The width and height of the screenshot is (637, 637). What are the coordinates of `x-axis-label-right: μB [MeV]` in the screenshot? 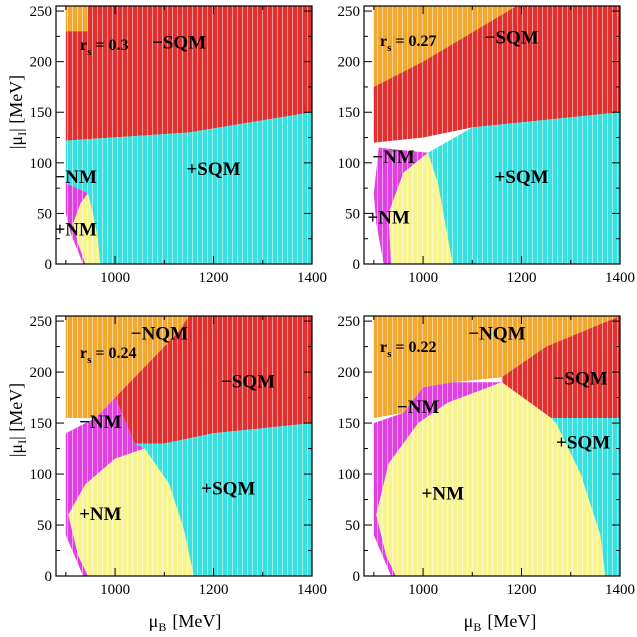 It's located at (500, 622).